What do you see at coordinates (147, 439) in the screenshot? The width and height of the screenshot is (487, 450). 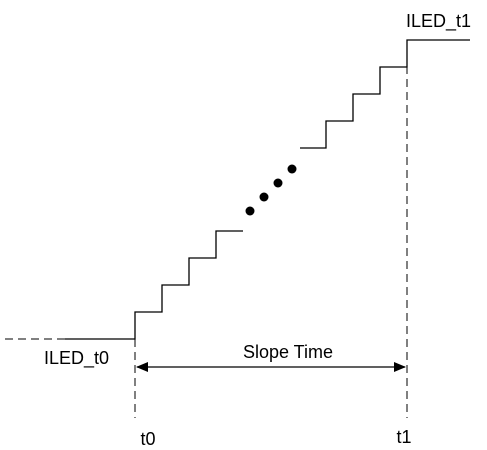 I see `t0-label: t0` at bounding box center [147, 439].